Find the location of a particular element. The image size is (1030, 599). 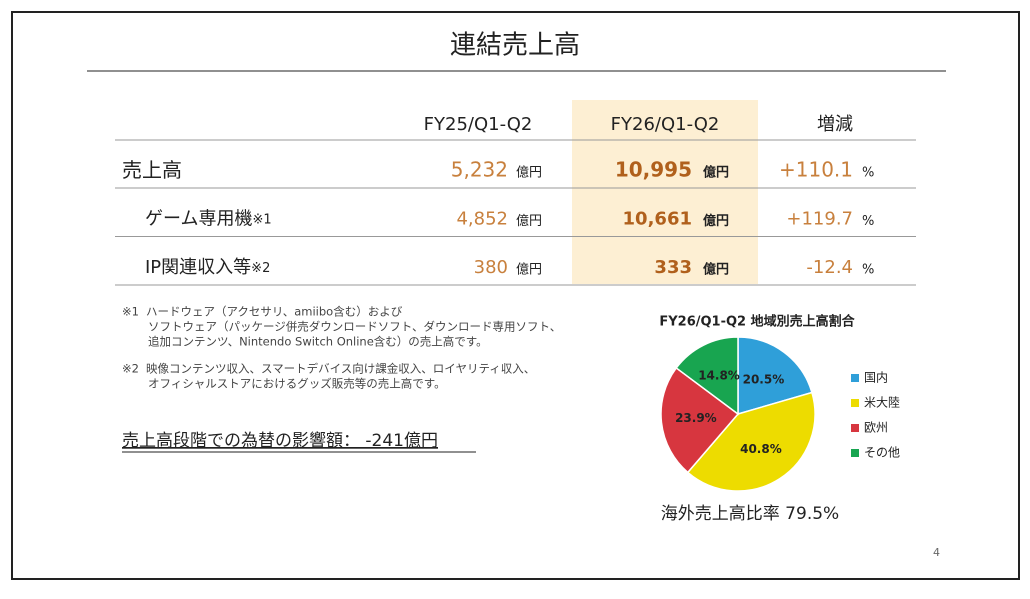

fy26-value: 333 is located at coordinates (673, 267).